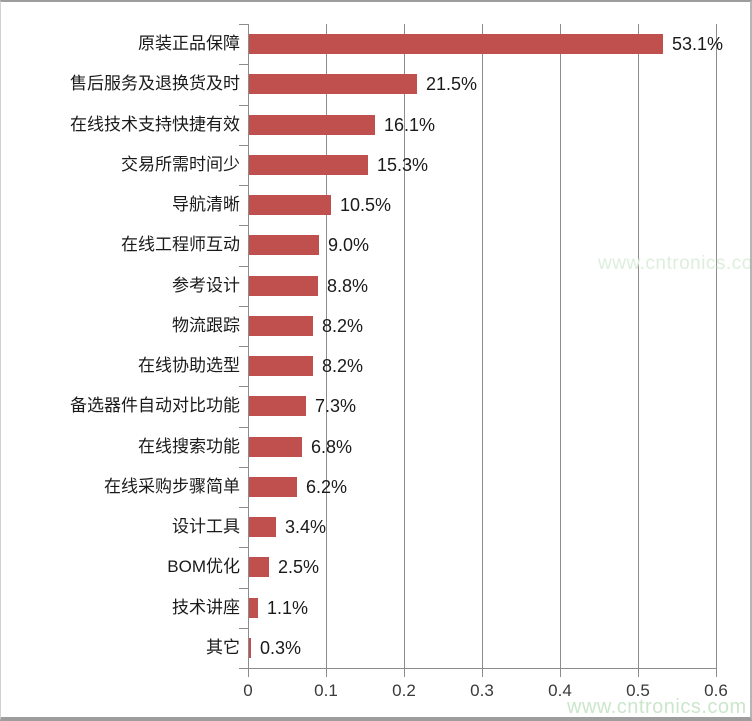 This screenshot has height=721, width=752. I want to click on category-label: 在线协助选型, so click(189, 365).